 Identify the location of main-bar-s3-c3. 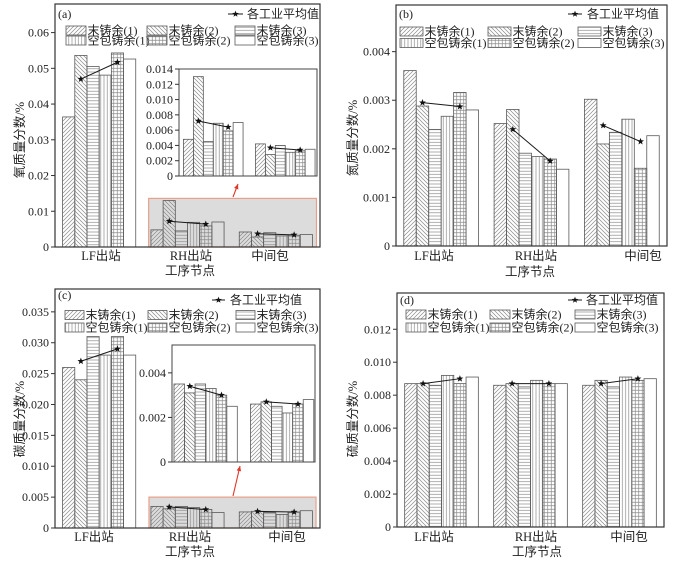
(270, 240).